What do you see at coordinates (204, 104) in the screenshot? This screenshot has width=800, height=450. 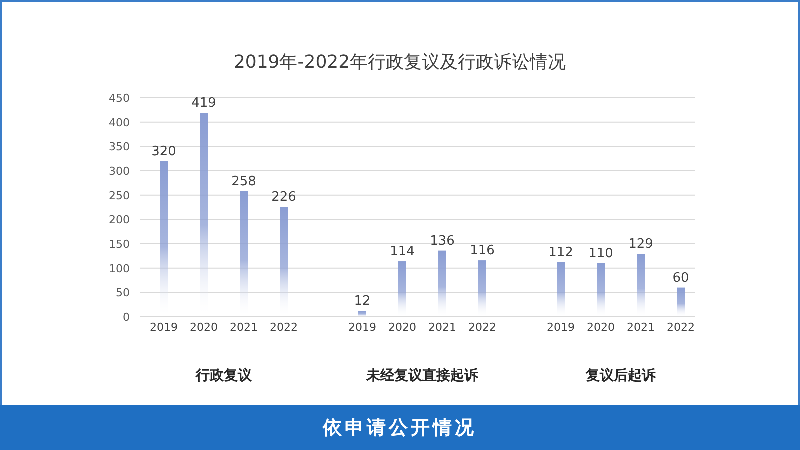 I see `data-label: 419` at bounding box center [204, 104].